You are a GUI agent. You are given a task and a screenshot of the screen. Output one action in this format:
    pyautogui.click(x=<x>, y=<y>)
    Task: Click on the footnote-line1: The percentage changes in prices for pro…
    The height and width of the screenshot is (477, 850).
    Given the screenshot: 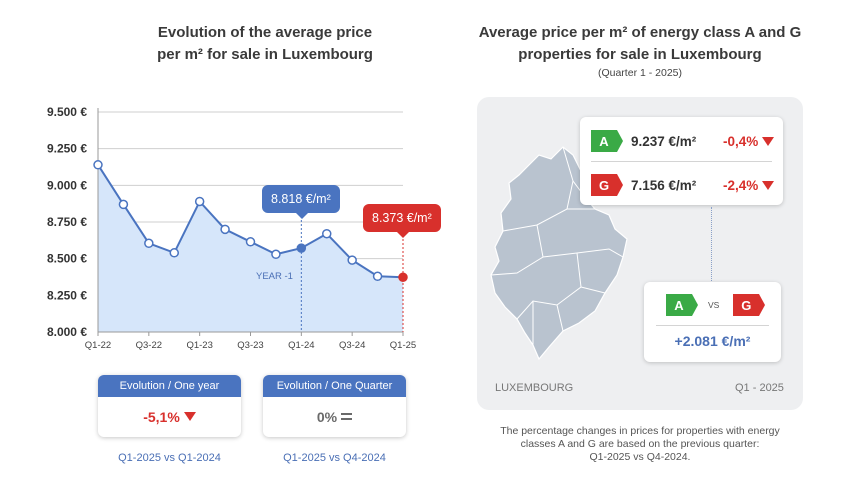 What is the action you would take?
    pyautogui.click(x=640, y=431)
    